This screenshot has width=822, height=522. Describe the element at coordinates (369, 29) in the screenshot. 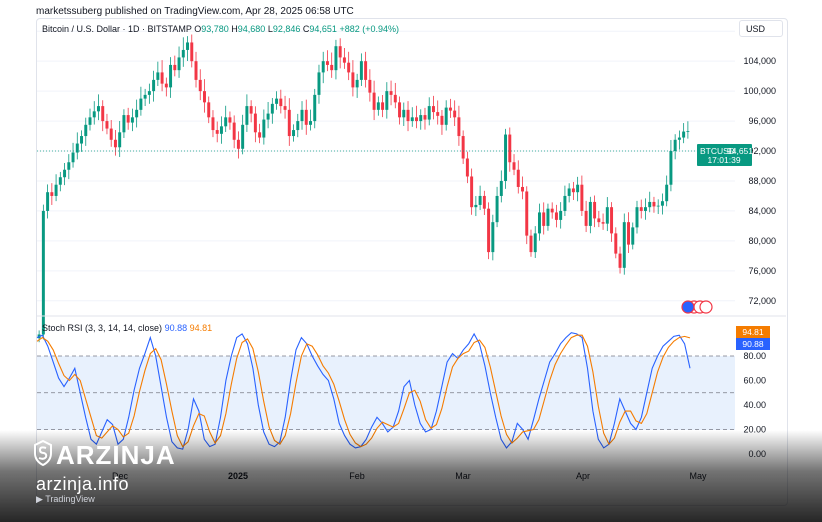

I see `change-value: +882 (+0.94%)` at that location.